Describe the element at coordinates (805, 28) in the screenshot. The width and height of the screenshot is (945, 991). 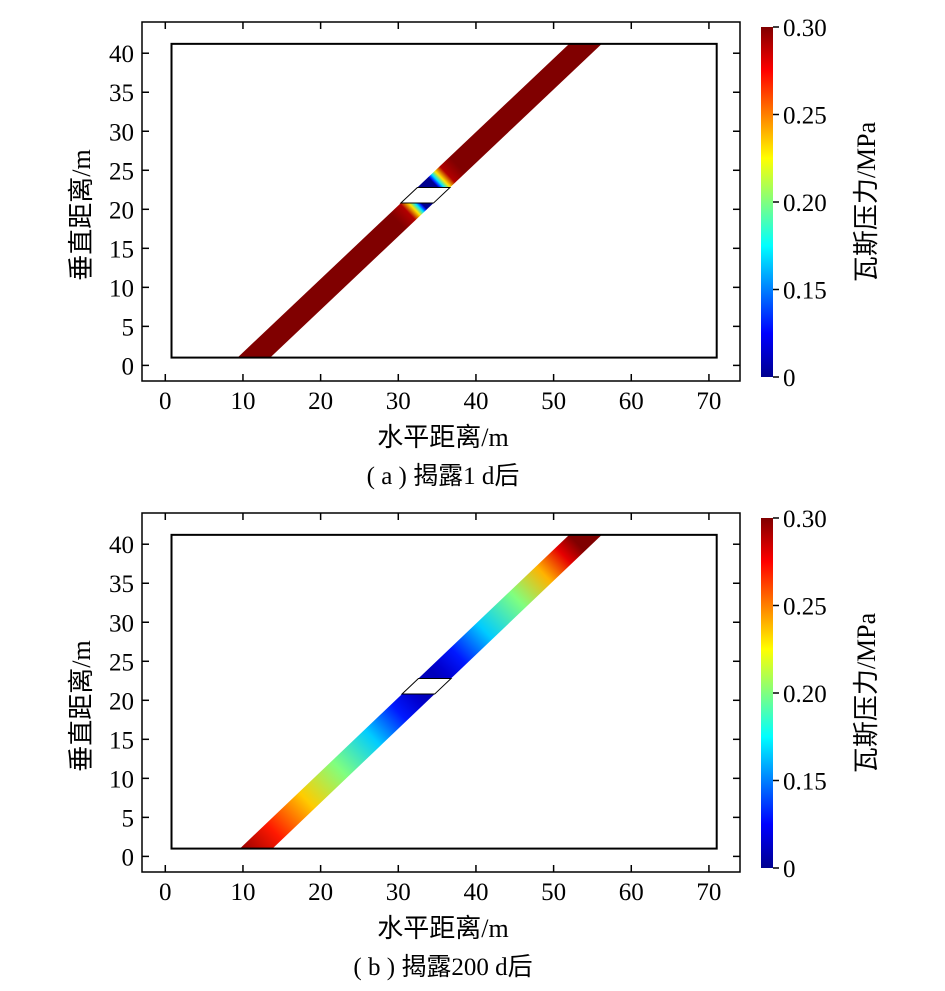
I see `colorbar-tick-label-a: 0.30` at that location.